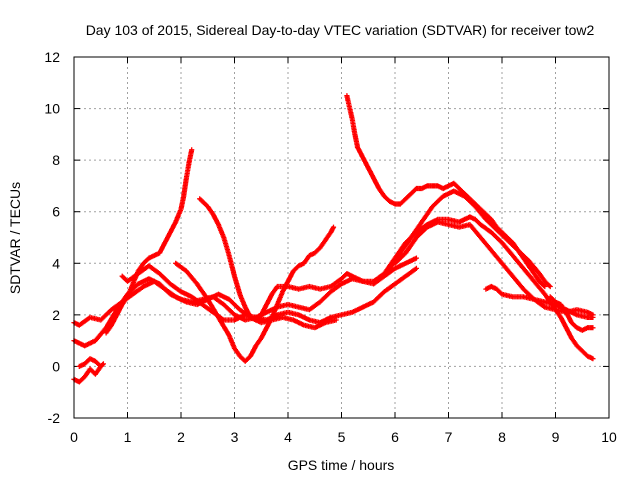 This screenshot has width=640, height=480. Describe the element at coordinates (288, 437) in the screenshot. I see `x-tick-label: 4` at that location.